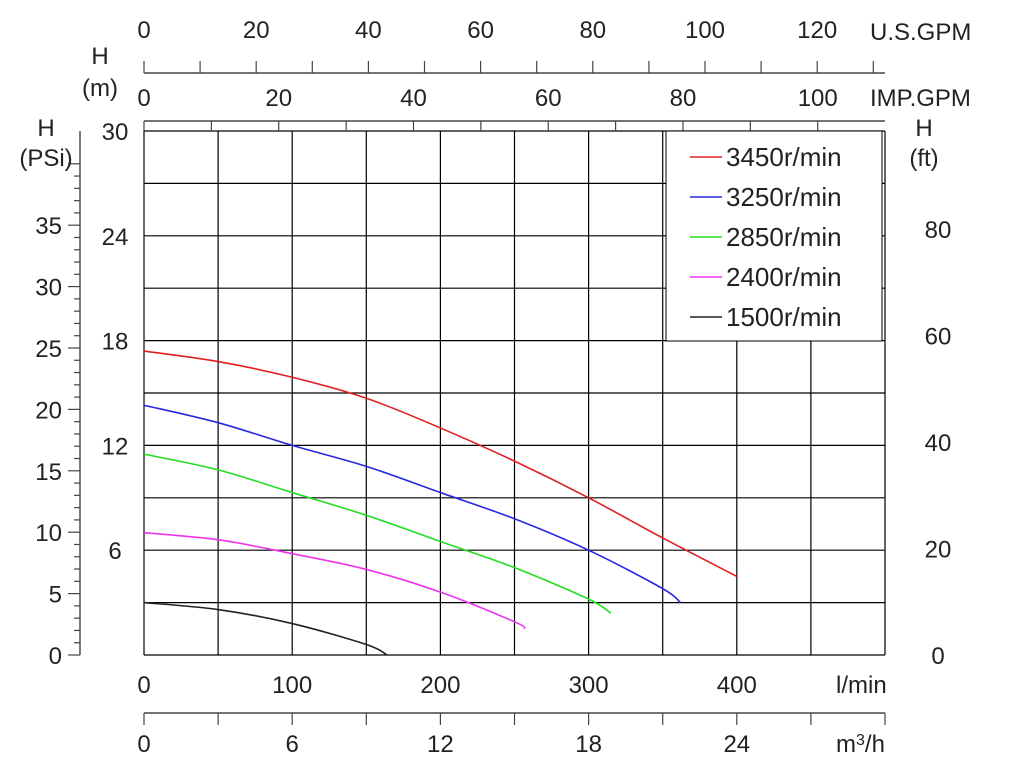  I want to click on curve-2400r/min, so click(334, 580).